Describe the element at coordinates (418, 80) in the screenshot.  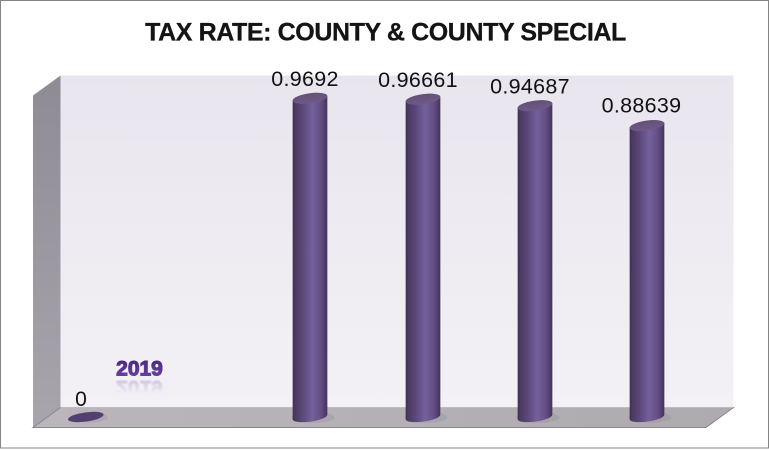
I see `svg-text: 0.96661` at that location.